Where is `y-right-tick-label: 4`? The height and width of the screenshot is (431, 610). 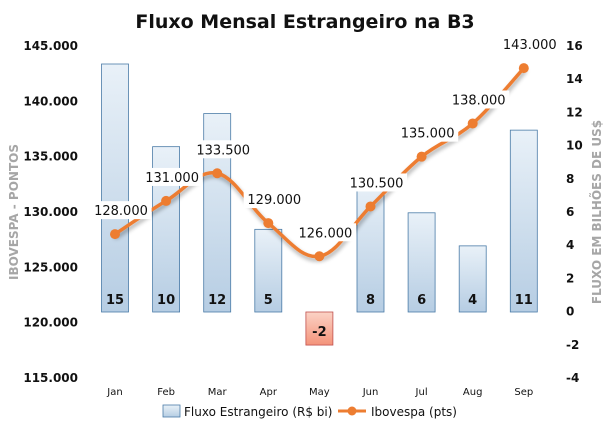
y-right-tick-label: 4 is located at coordinates (570, 245).